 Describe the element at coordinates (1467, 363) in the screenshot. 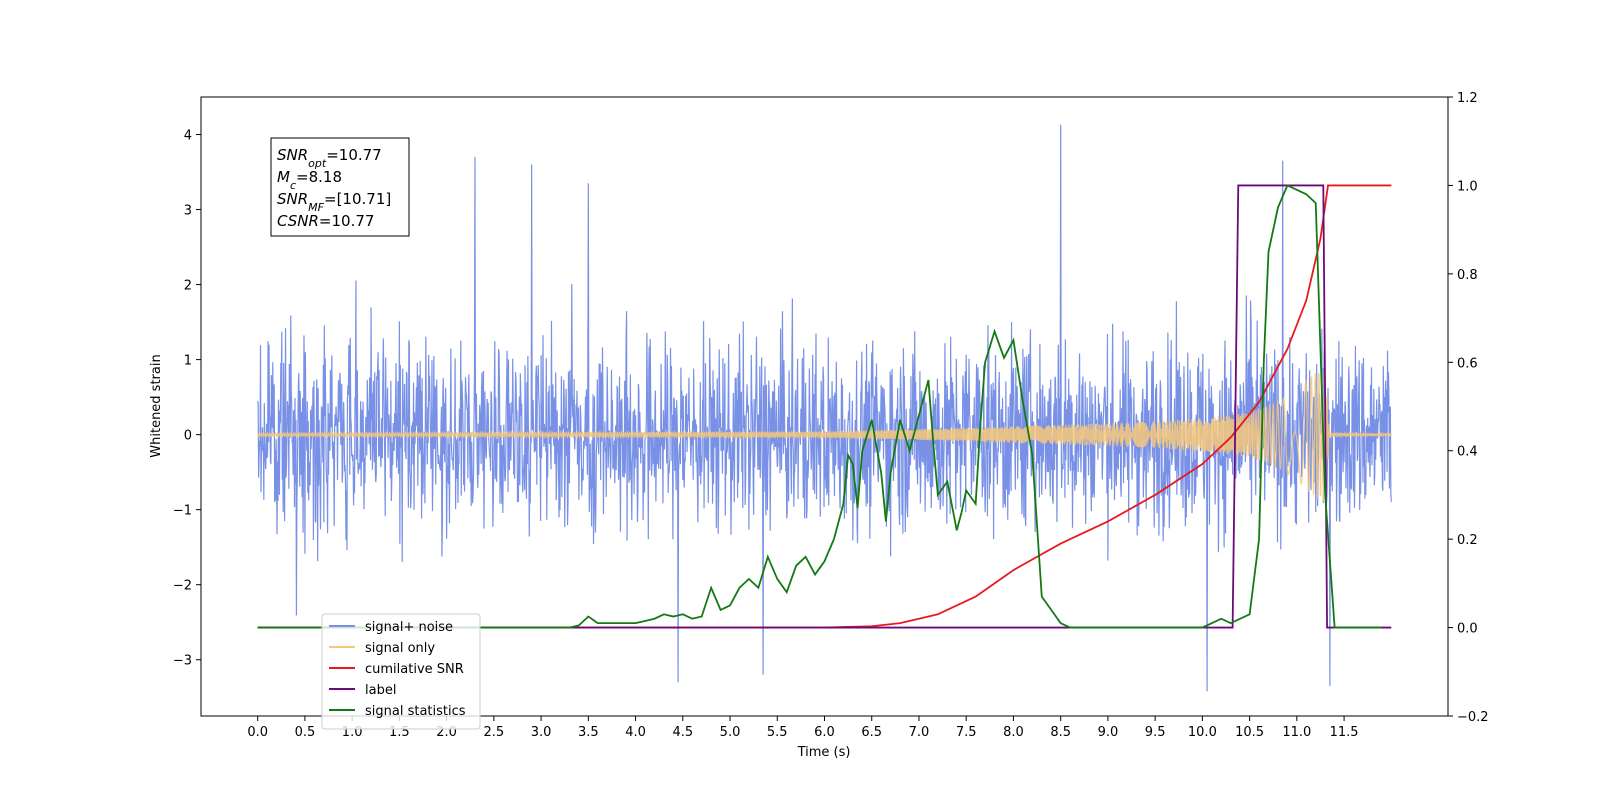

I see `y-right-tick-label: 0.6` at that location.